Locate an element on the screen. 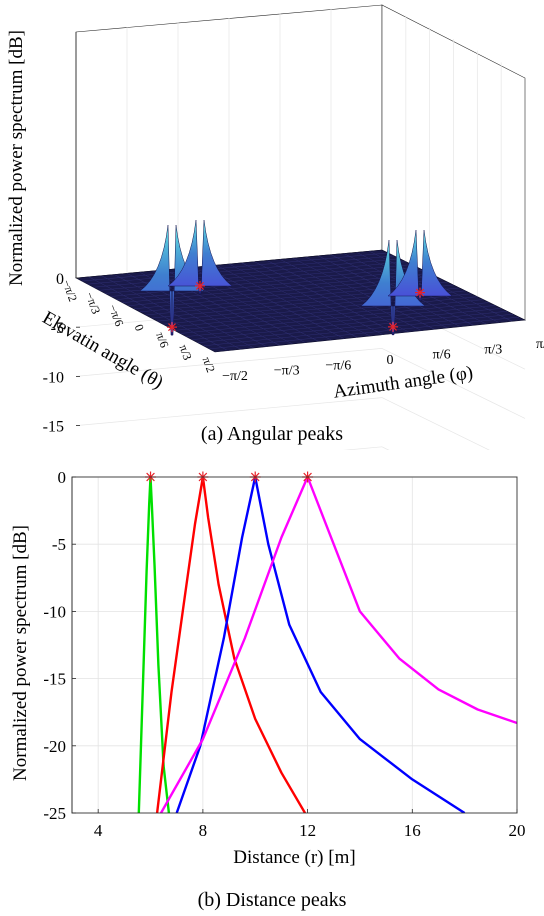 This screenshot has width=544, height=916. x-tick-label: 20 is located at coordinates (517, 830).